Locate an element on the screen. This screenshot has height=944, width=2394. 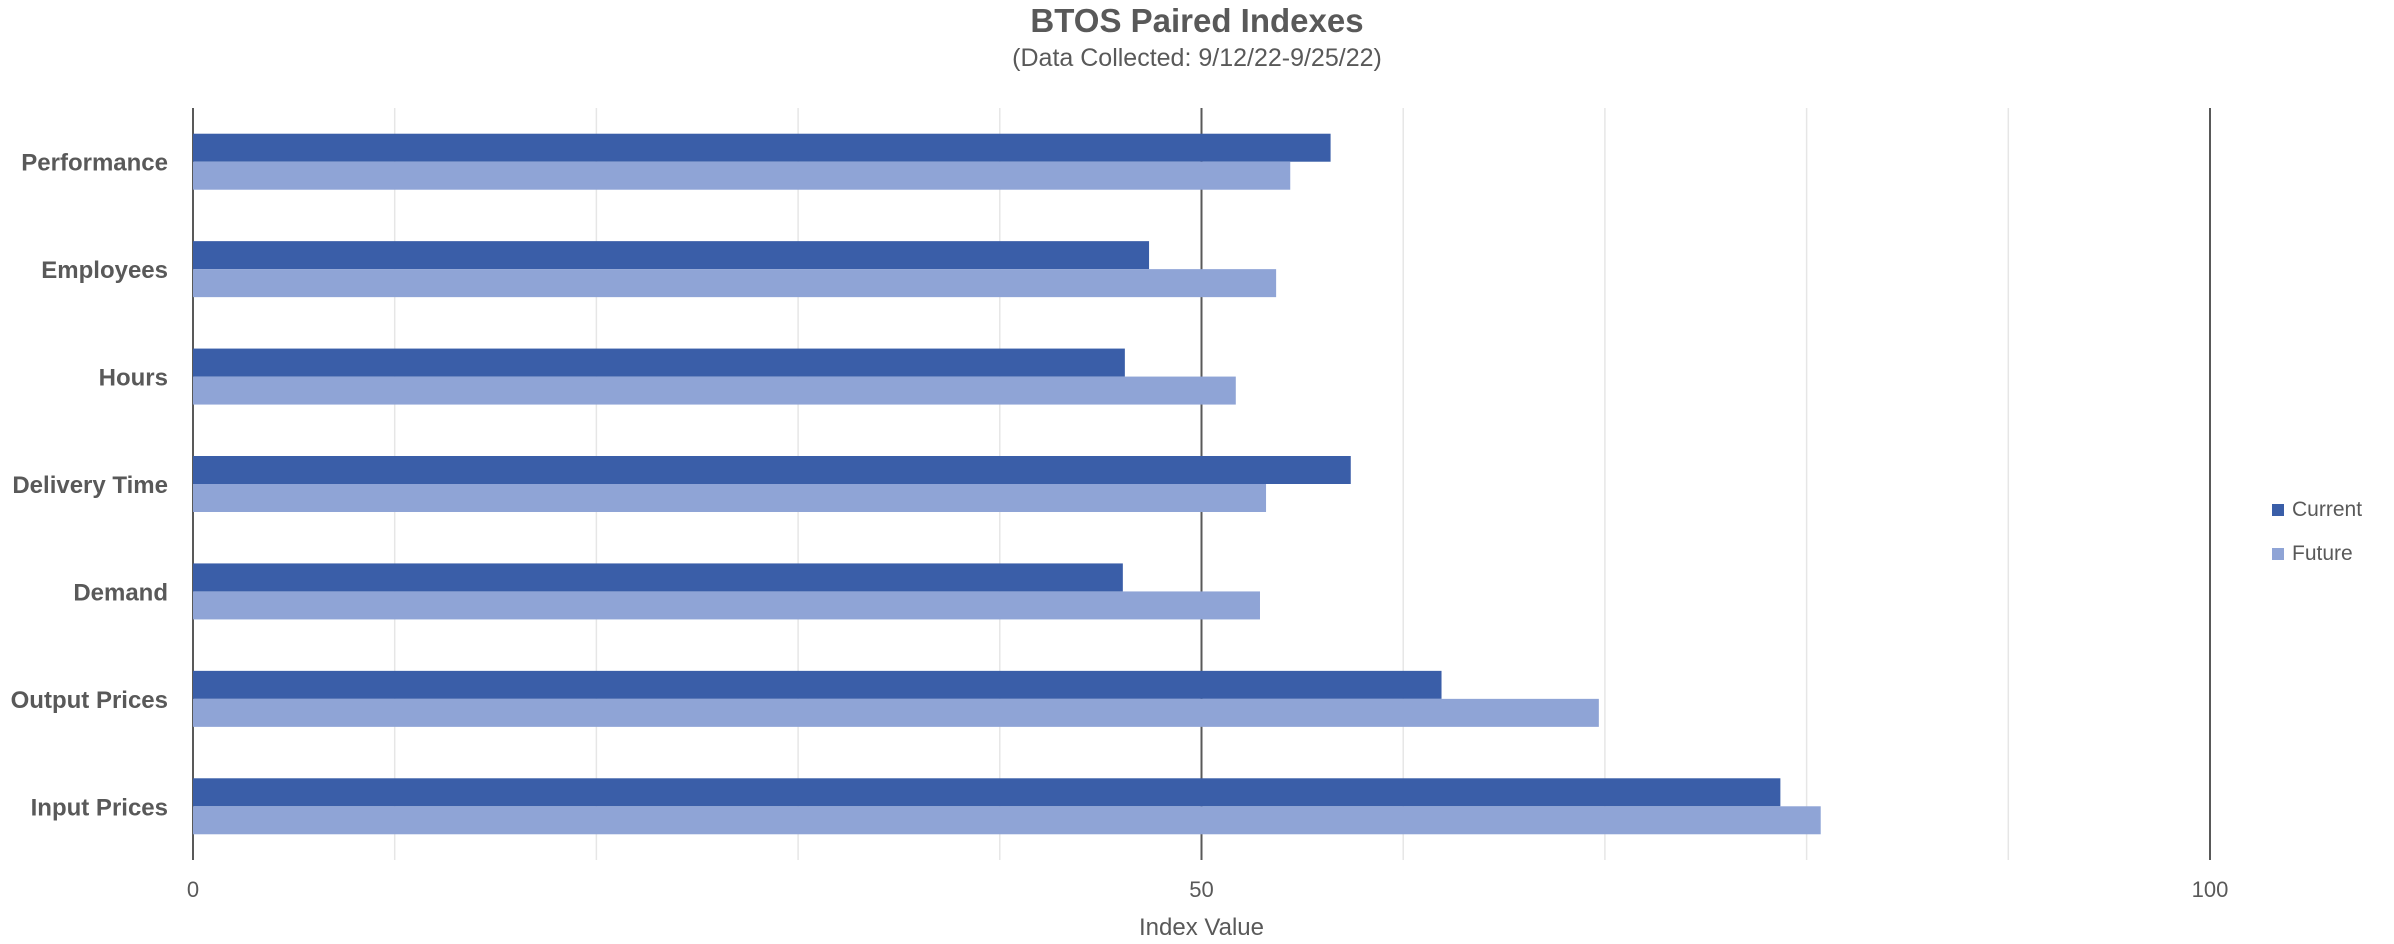
bar-future-performance is located at coordinates (742, 175).